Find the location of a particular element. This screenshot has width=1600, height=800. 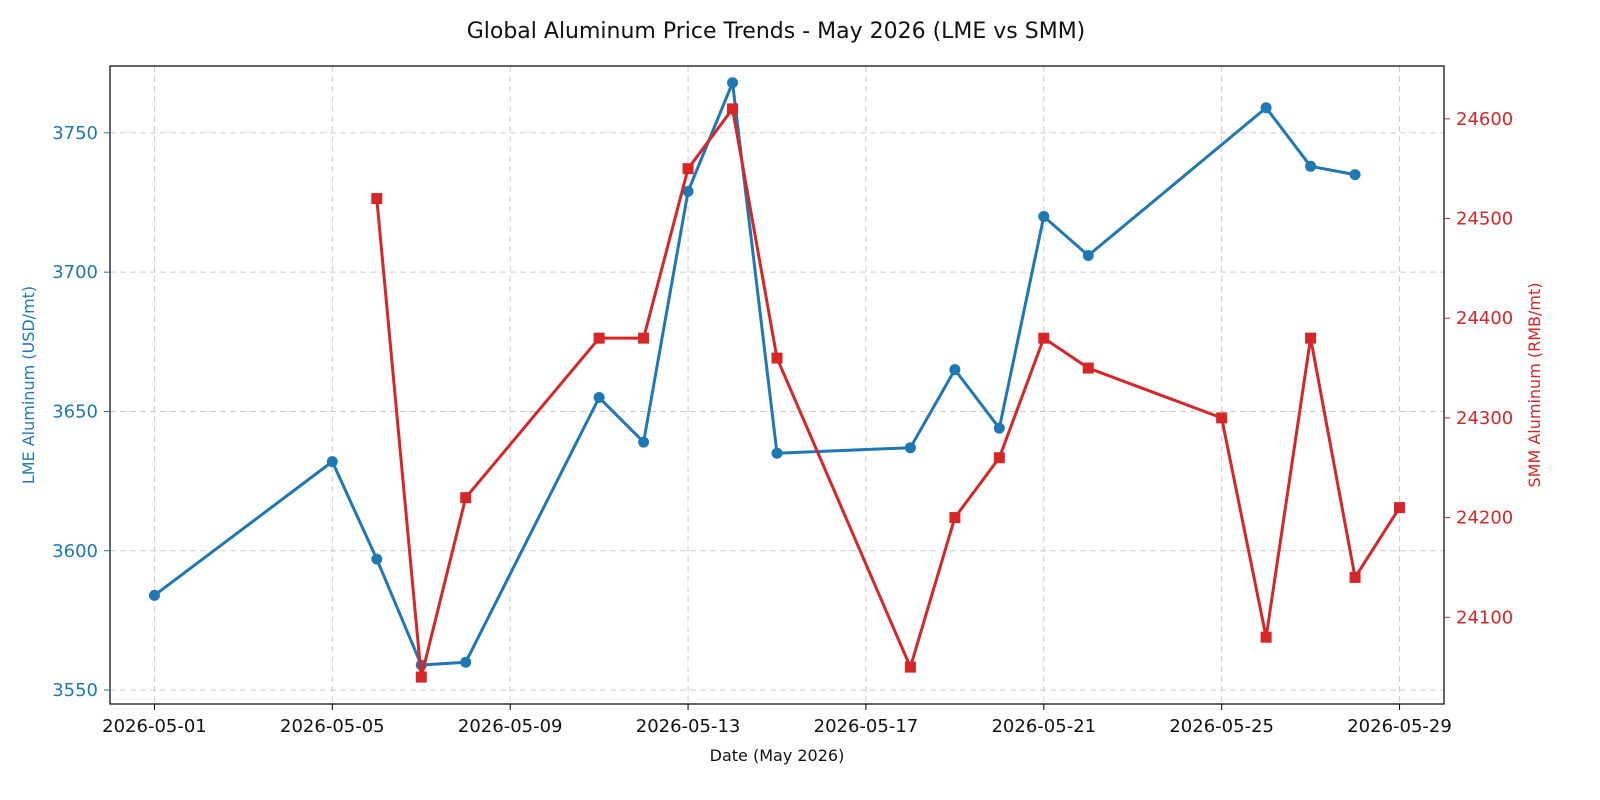

y-right-tick-label: 24200 is located at coordinates (1484, 518).